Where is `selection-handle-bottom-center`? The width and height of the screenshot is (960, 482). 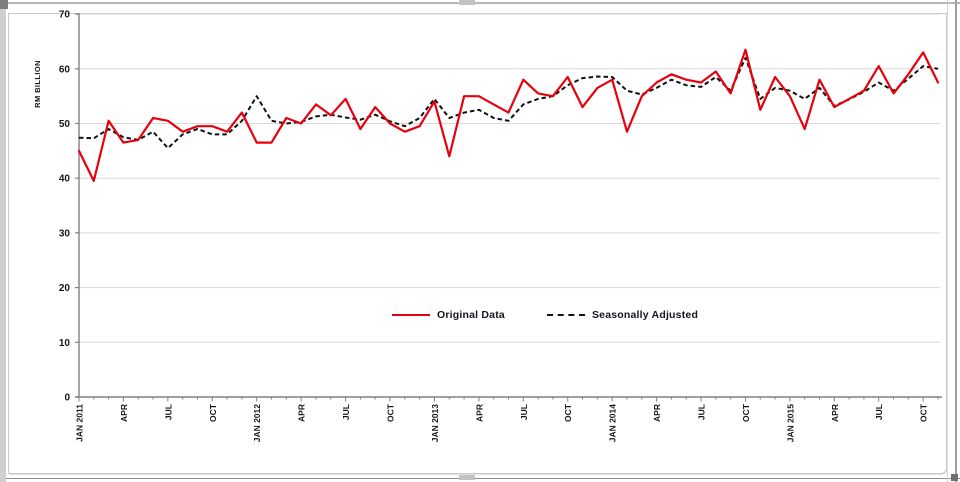
selection-handle-bottom-center is located at coordinates (467, 477).